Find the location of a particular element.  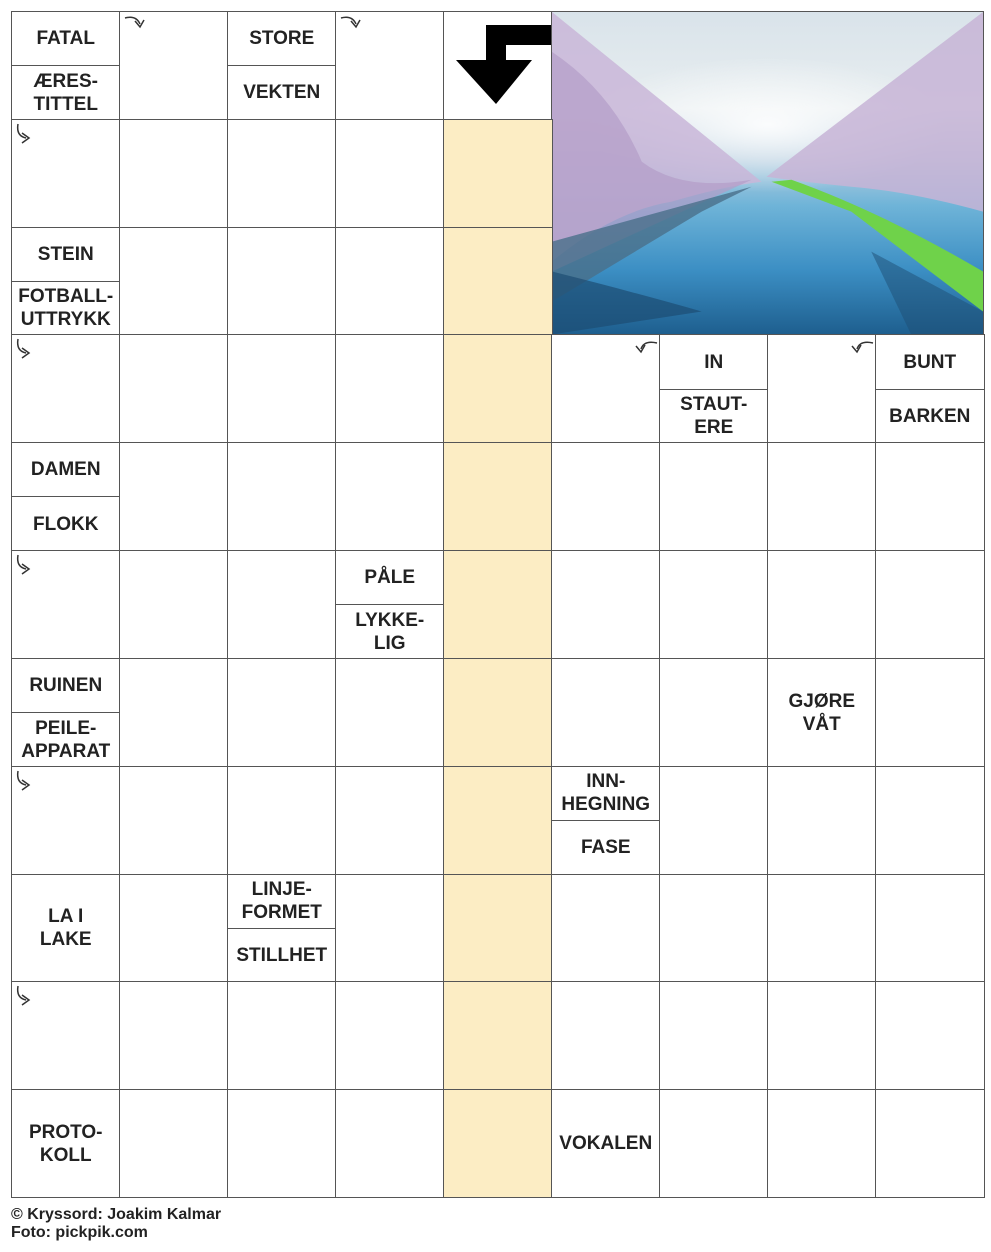

clue-cell: PROTO- KOLL is located at coordinates (66, 1144).